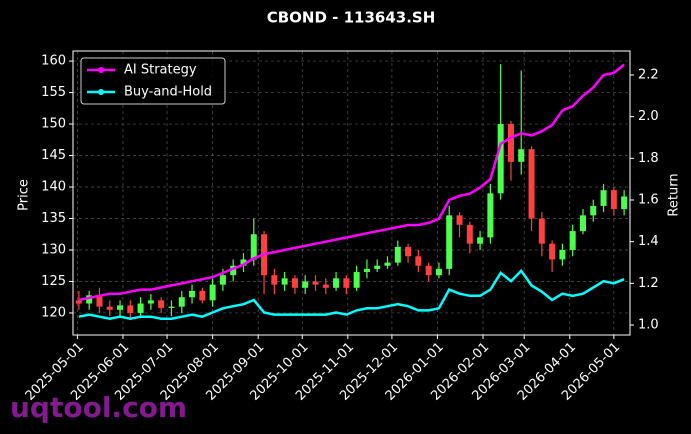  I want to click on y-tick-label: 135, so click(53, 218).